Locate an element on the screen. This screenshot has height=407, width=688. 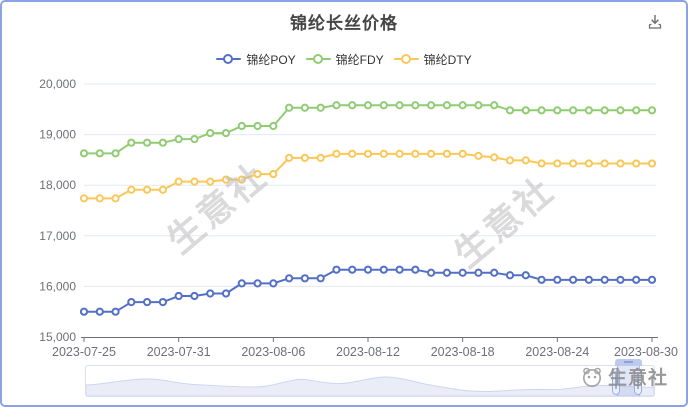
datazoom-slider is located at coordinates (370, 378).